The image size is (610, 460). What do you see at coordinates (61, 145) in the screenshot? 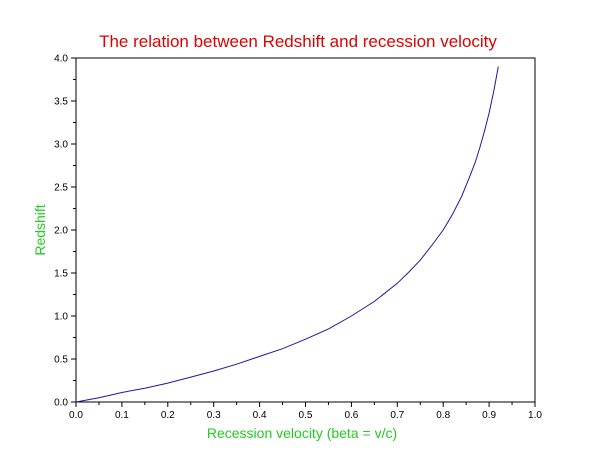
I see `y-tick-label: 3.0` at bounding box center [61, 145].